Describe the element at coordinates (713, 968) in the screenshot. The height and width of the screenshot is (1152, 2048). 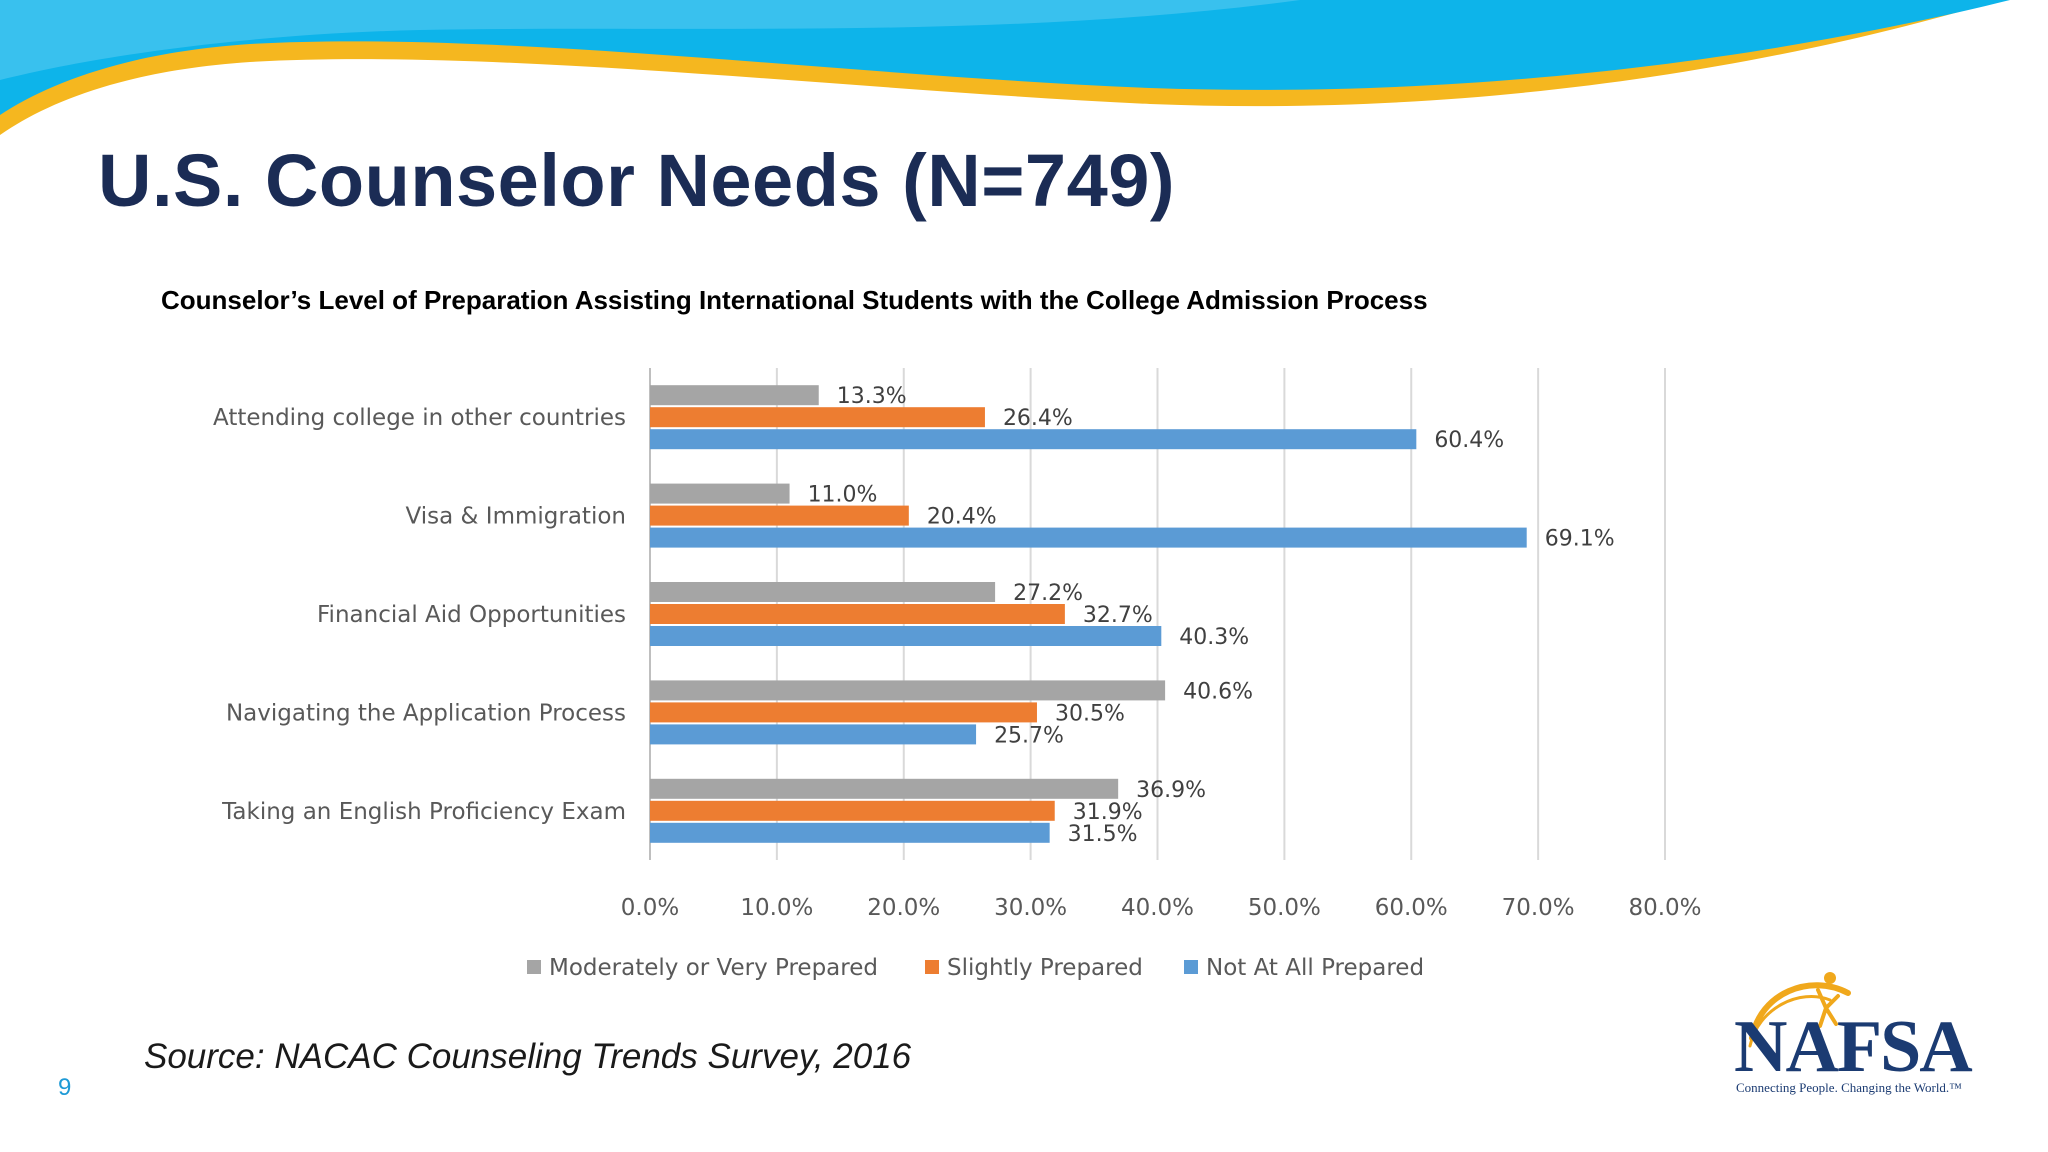
I see `legend-label: Moderately or Very Prepared` at that location.